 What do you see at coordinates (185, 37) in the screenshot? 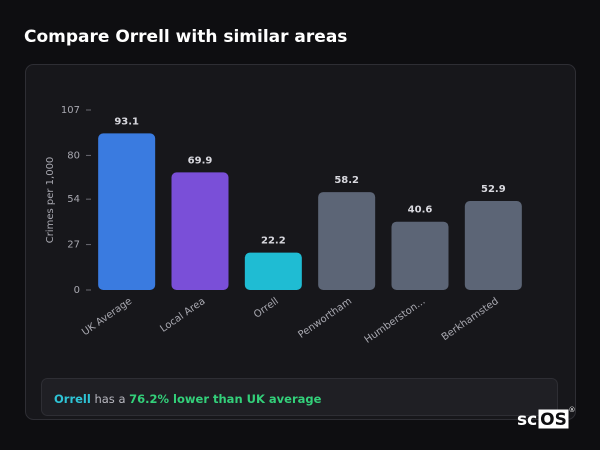
I see `page-title: Compare Orrell with similar areas` at bounding box center [185, 37].